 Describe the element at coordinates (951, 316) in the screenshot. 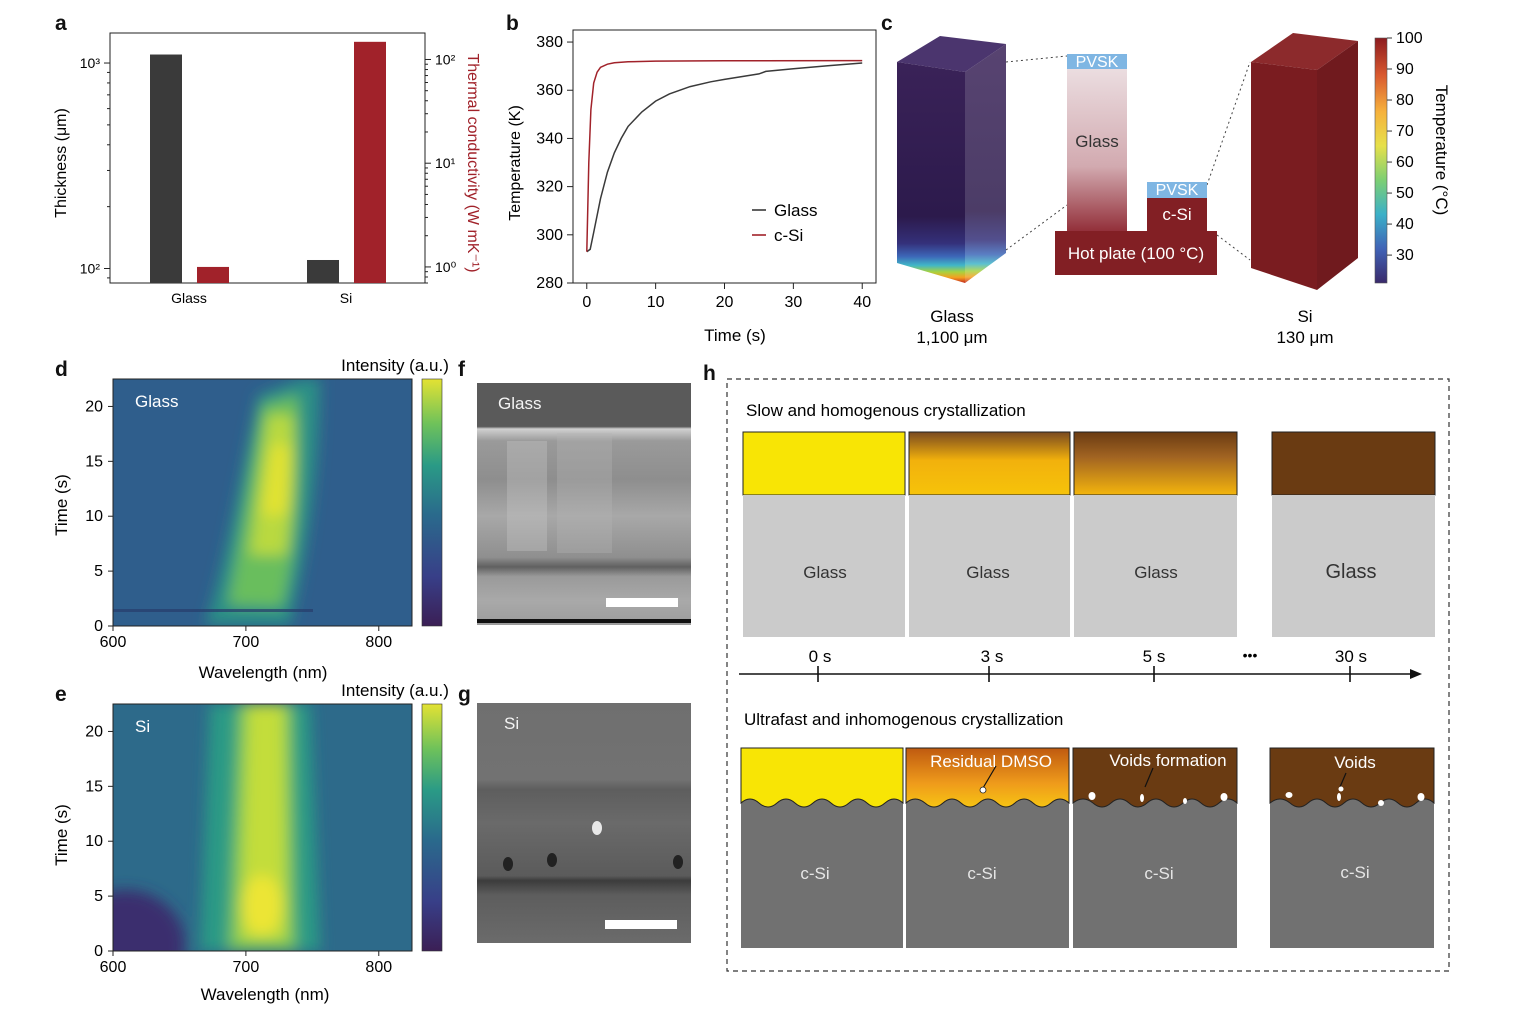

I see `c-left-name: Glass` at that location.